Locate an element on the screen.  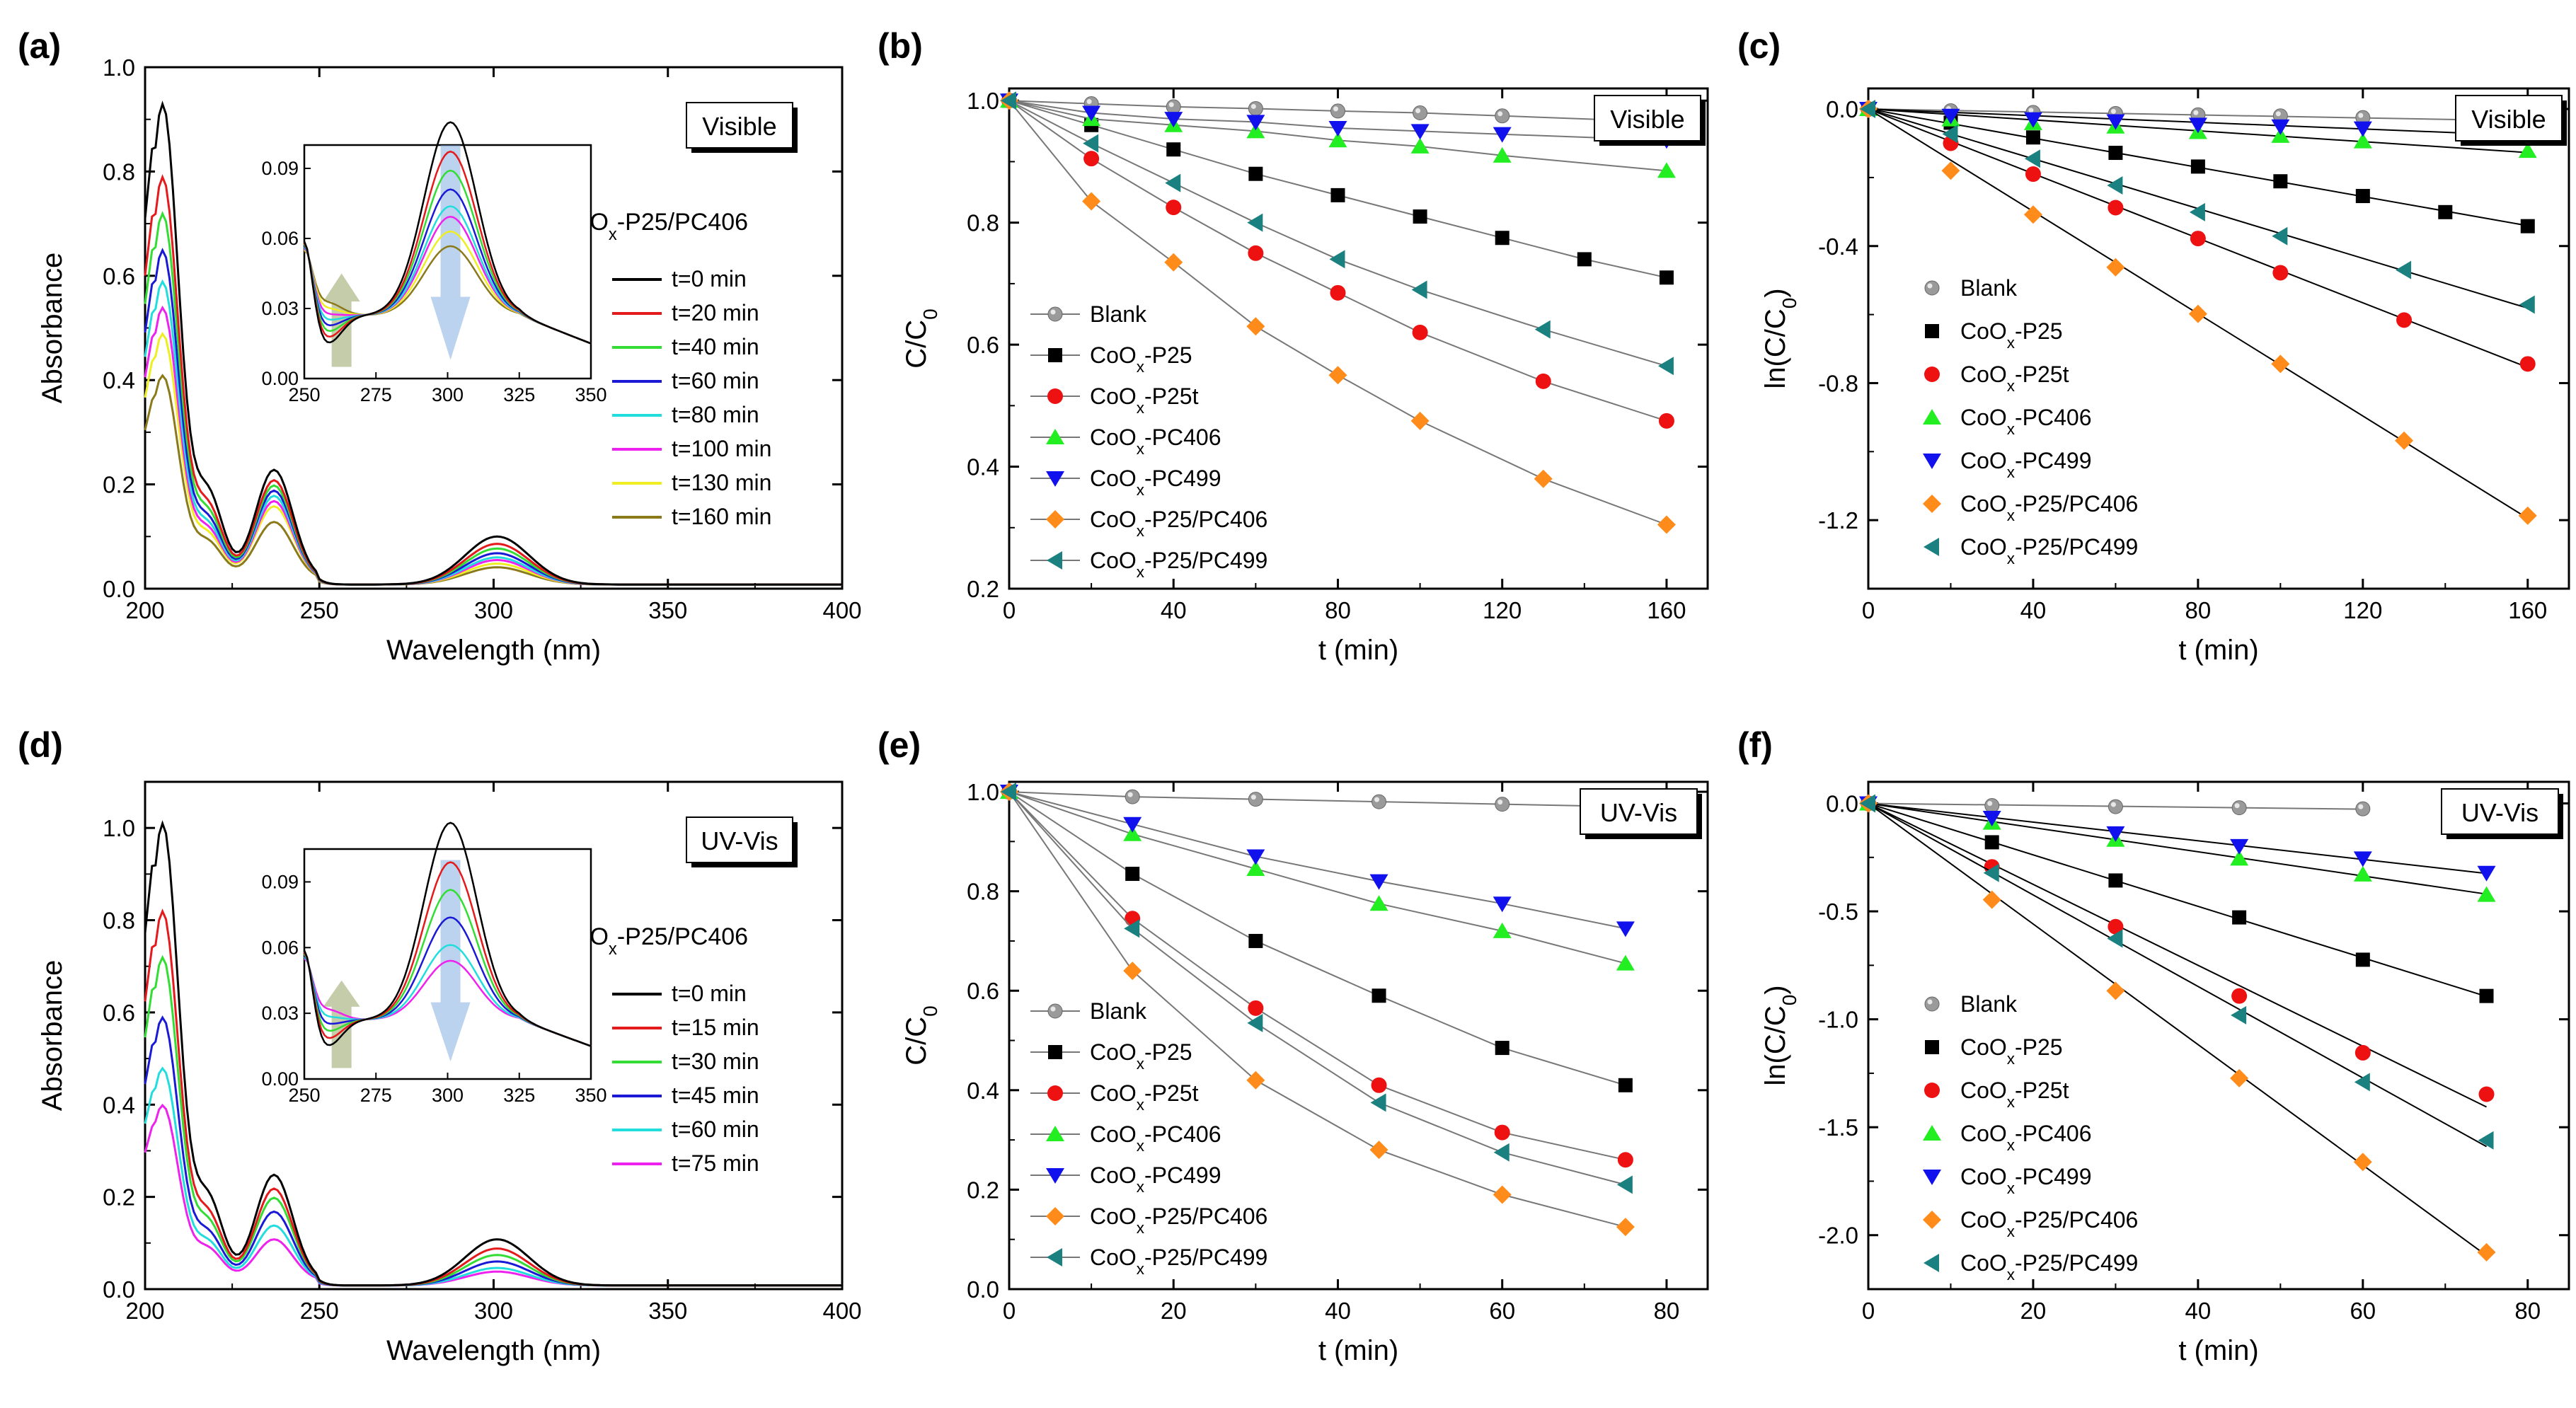
inset-plot: 250 275 300 325 350 0.00 0.03 0.06 0.09 is located at coordinates (434, 263).